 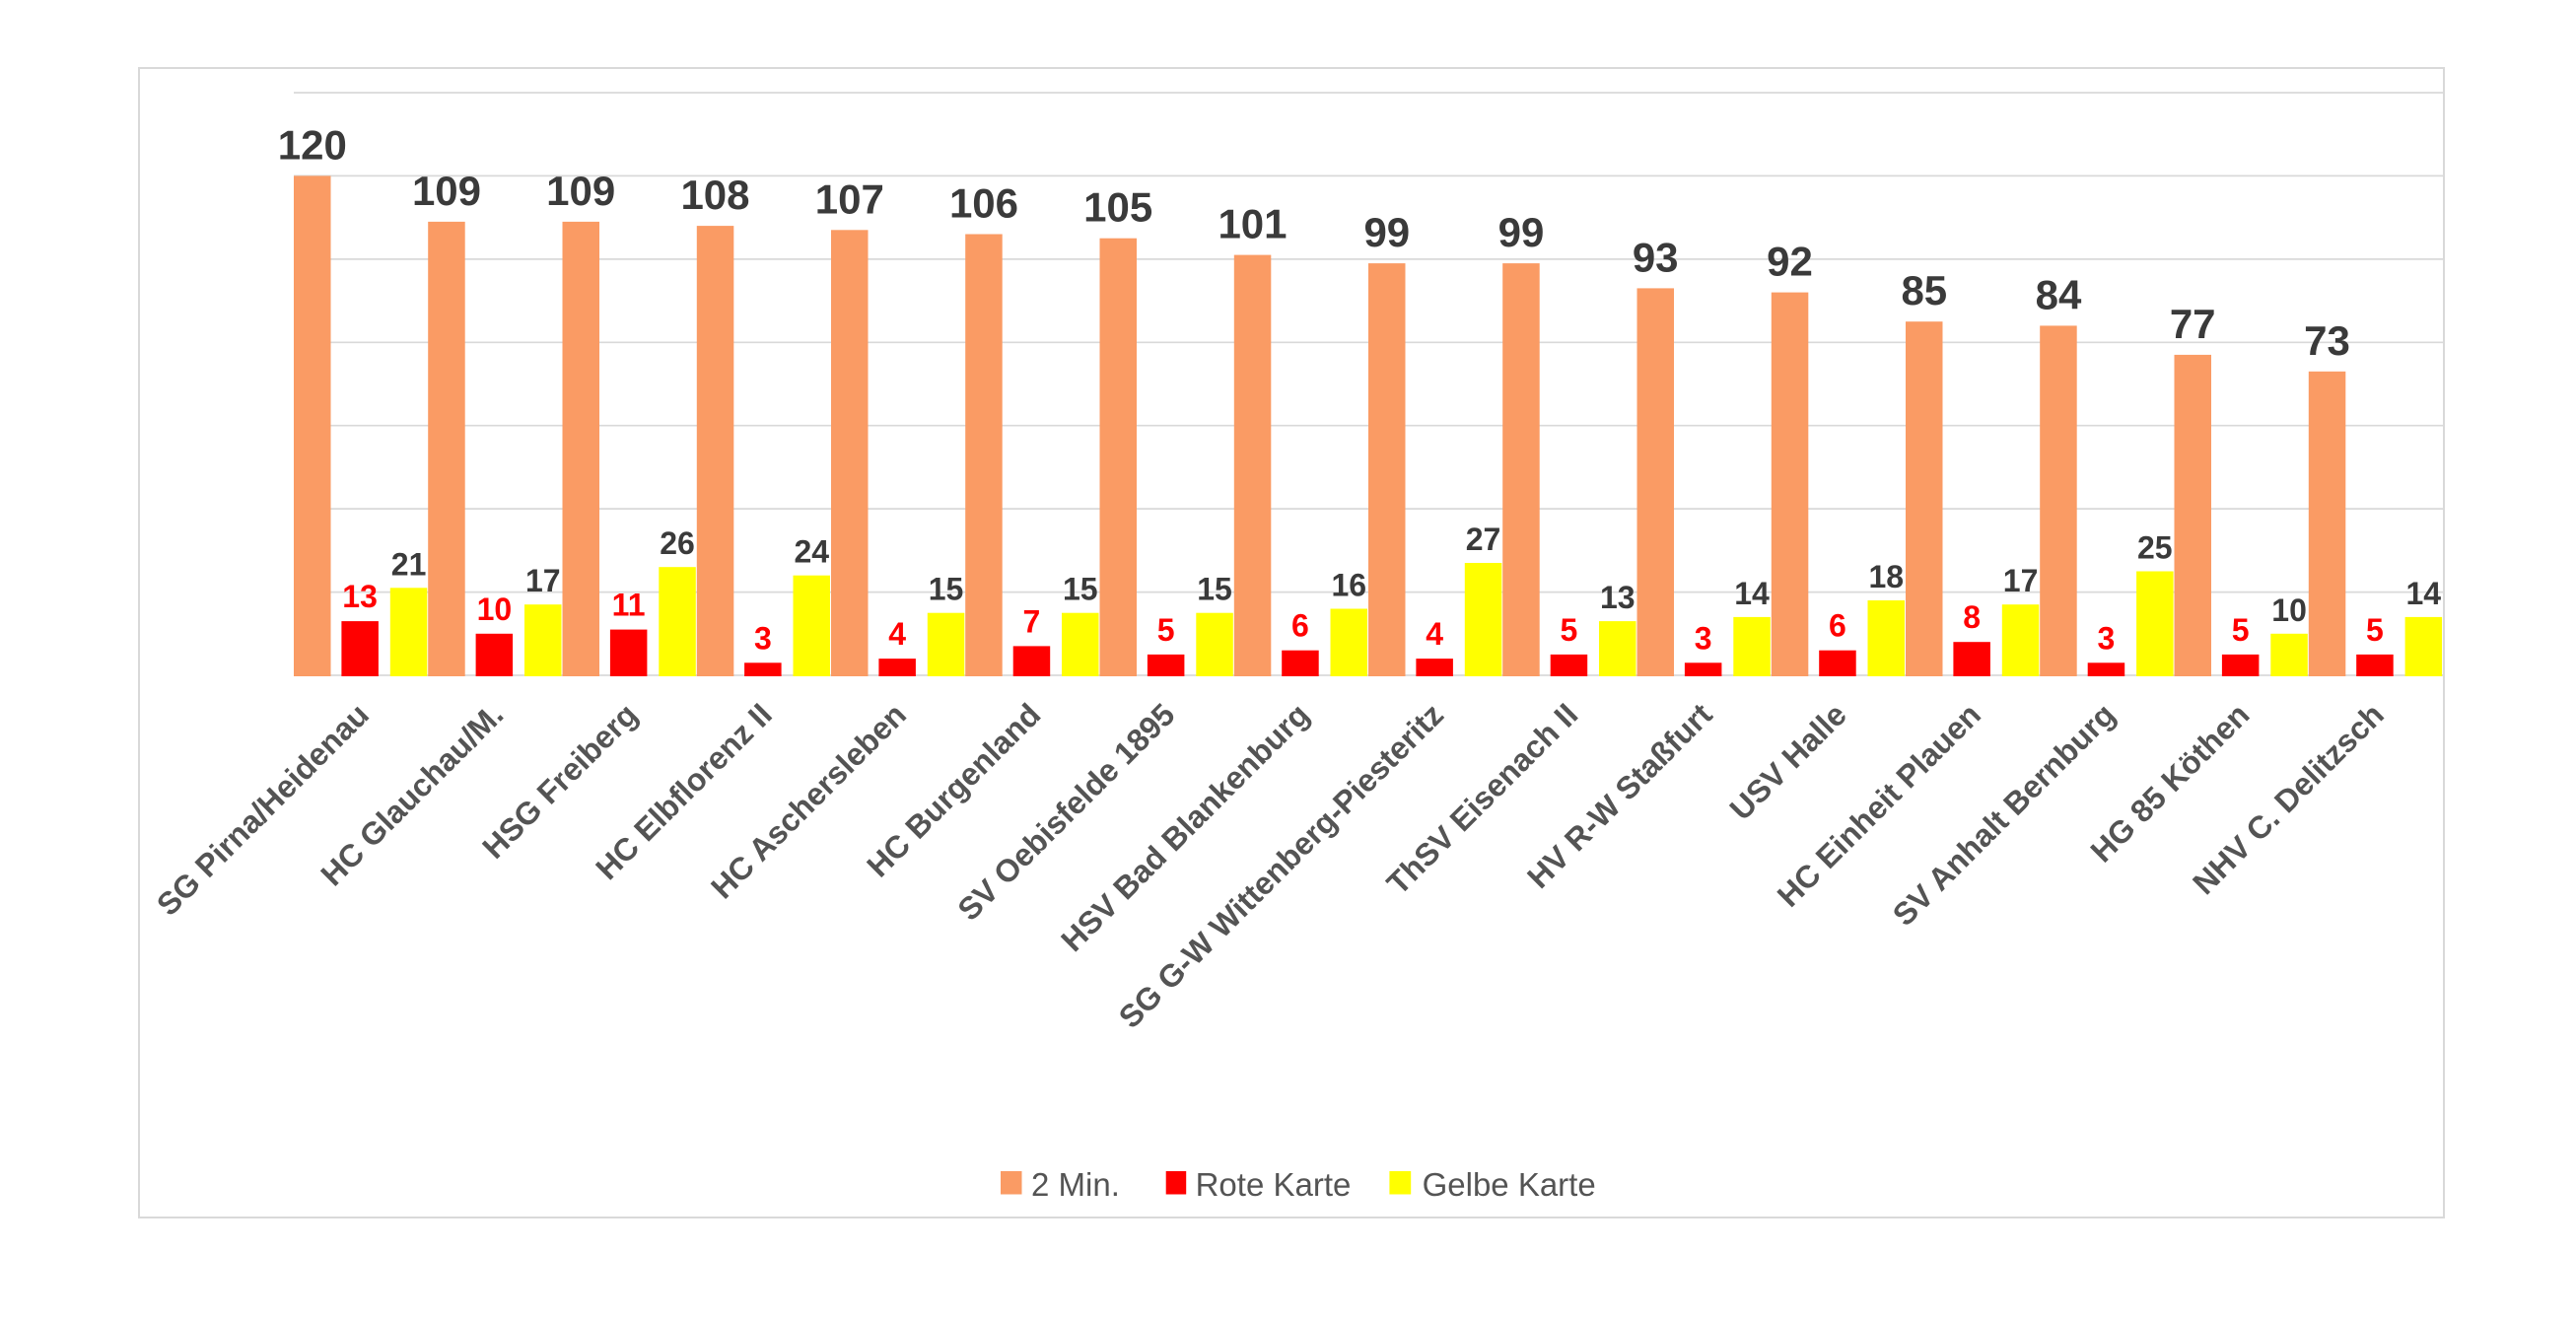 What do you see at coordinates (1076, 1184) in the screenshot?
I see `svg-text: 2 Min.` at bounding box center [1076, 1184].